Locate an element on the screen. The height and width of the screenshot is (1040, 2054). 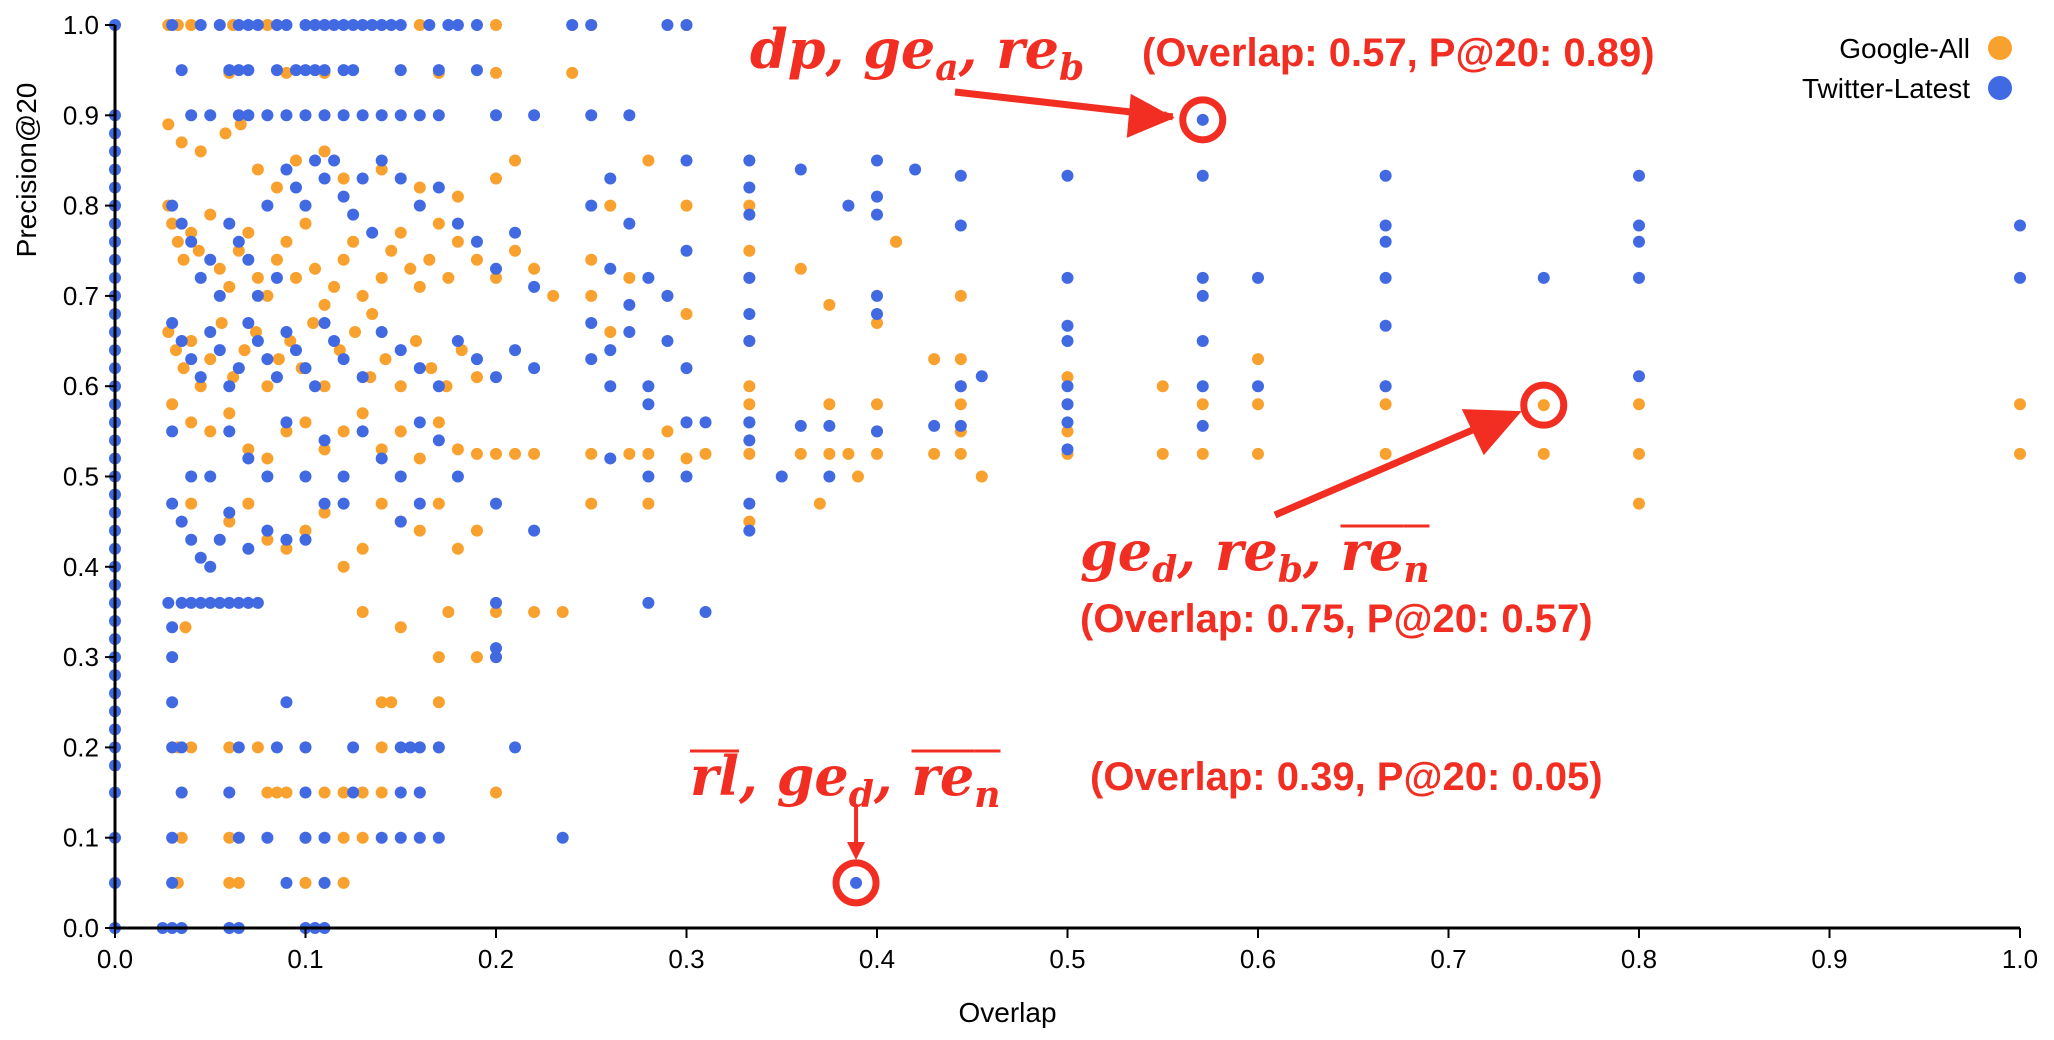
y-tick-label: 0.0 is located at coordinates (81, 928).